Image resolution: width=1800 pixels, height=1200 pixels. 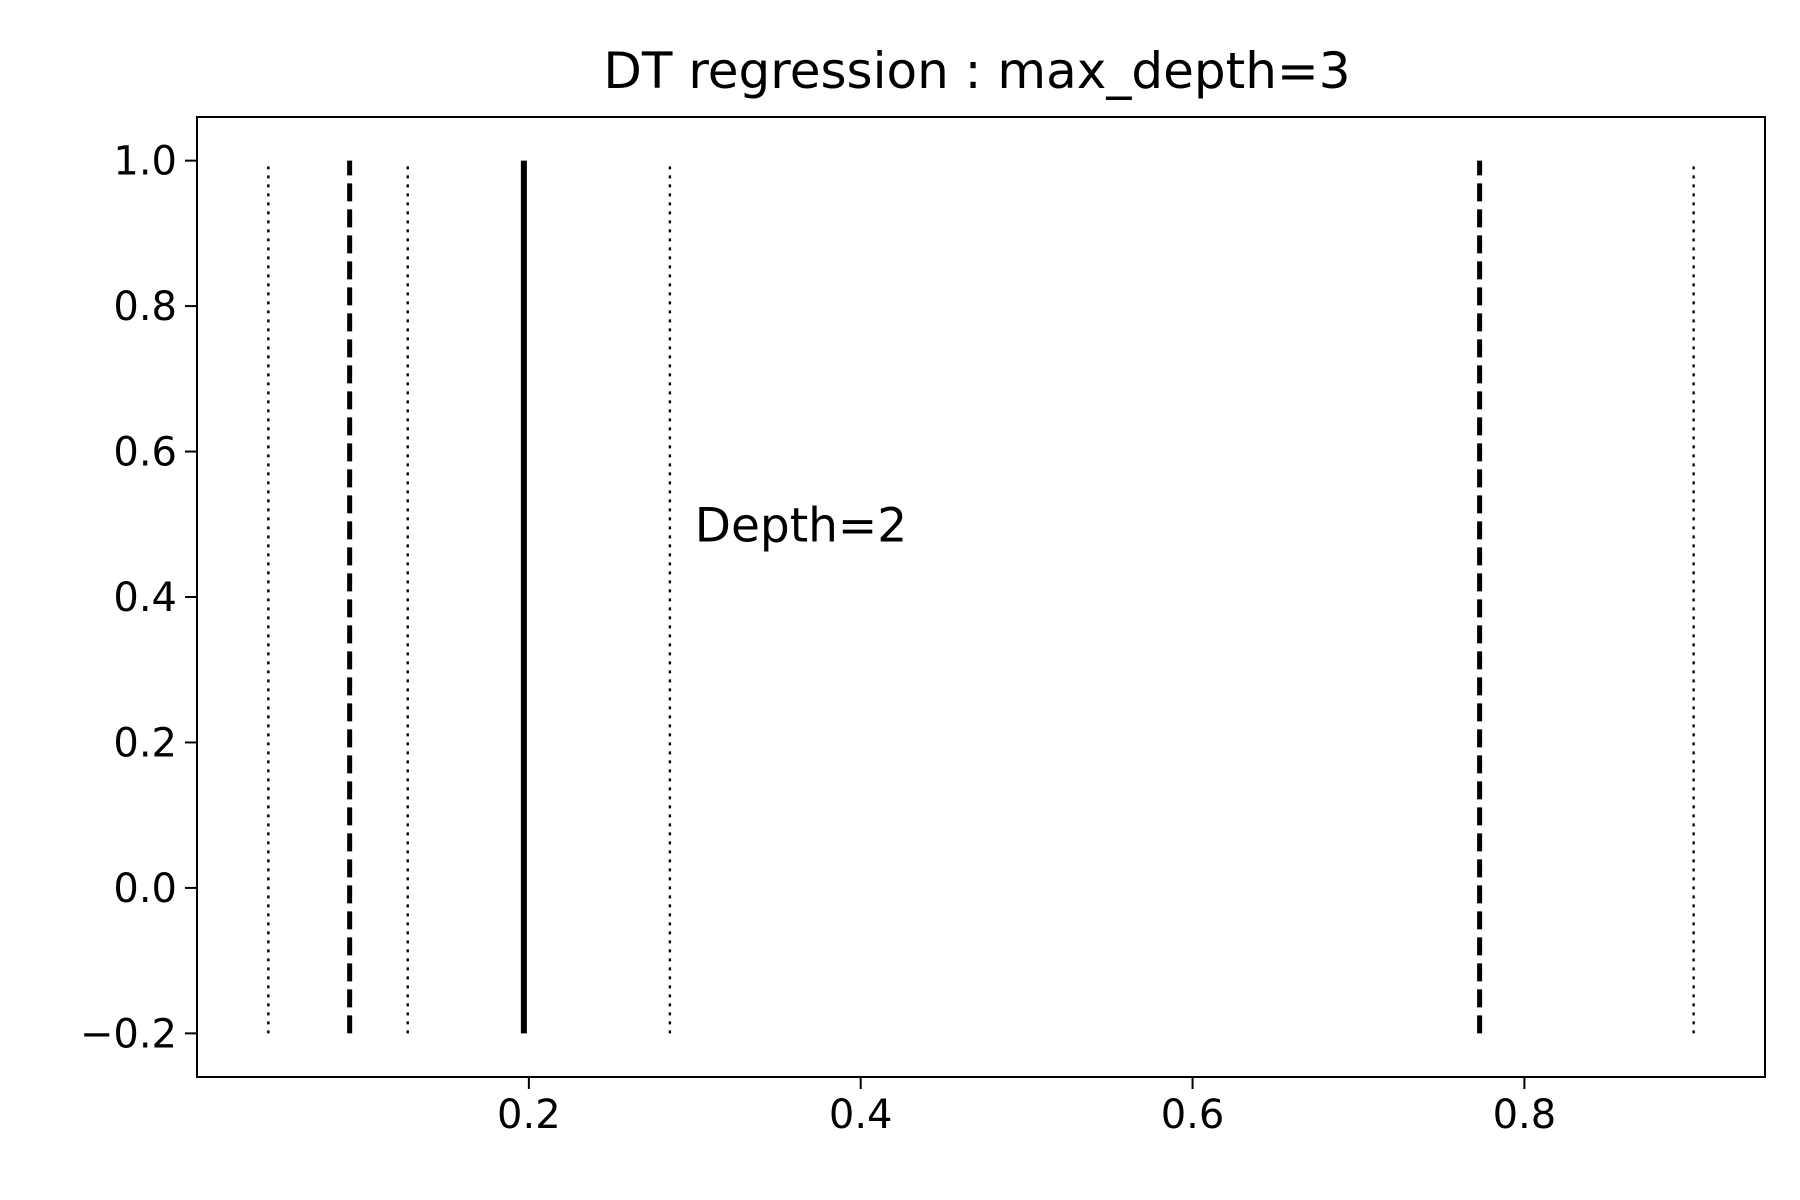 I want to click on annotation-layer: Depth=2, so click(x=801, y=525).